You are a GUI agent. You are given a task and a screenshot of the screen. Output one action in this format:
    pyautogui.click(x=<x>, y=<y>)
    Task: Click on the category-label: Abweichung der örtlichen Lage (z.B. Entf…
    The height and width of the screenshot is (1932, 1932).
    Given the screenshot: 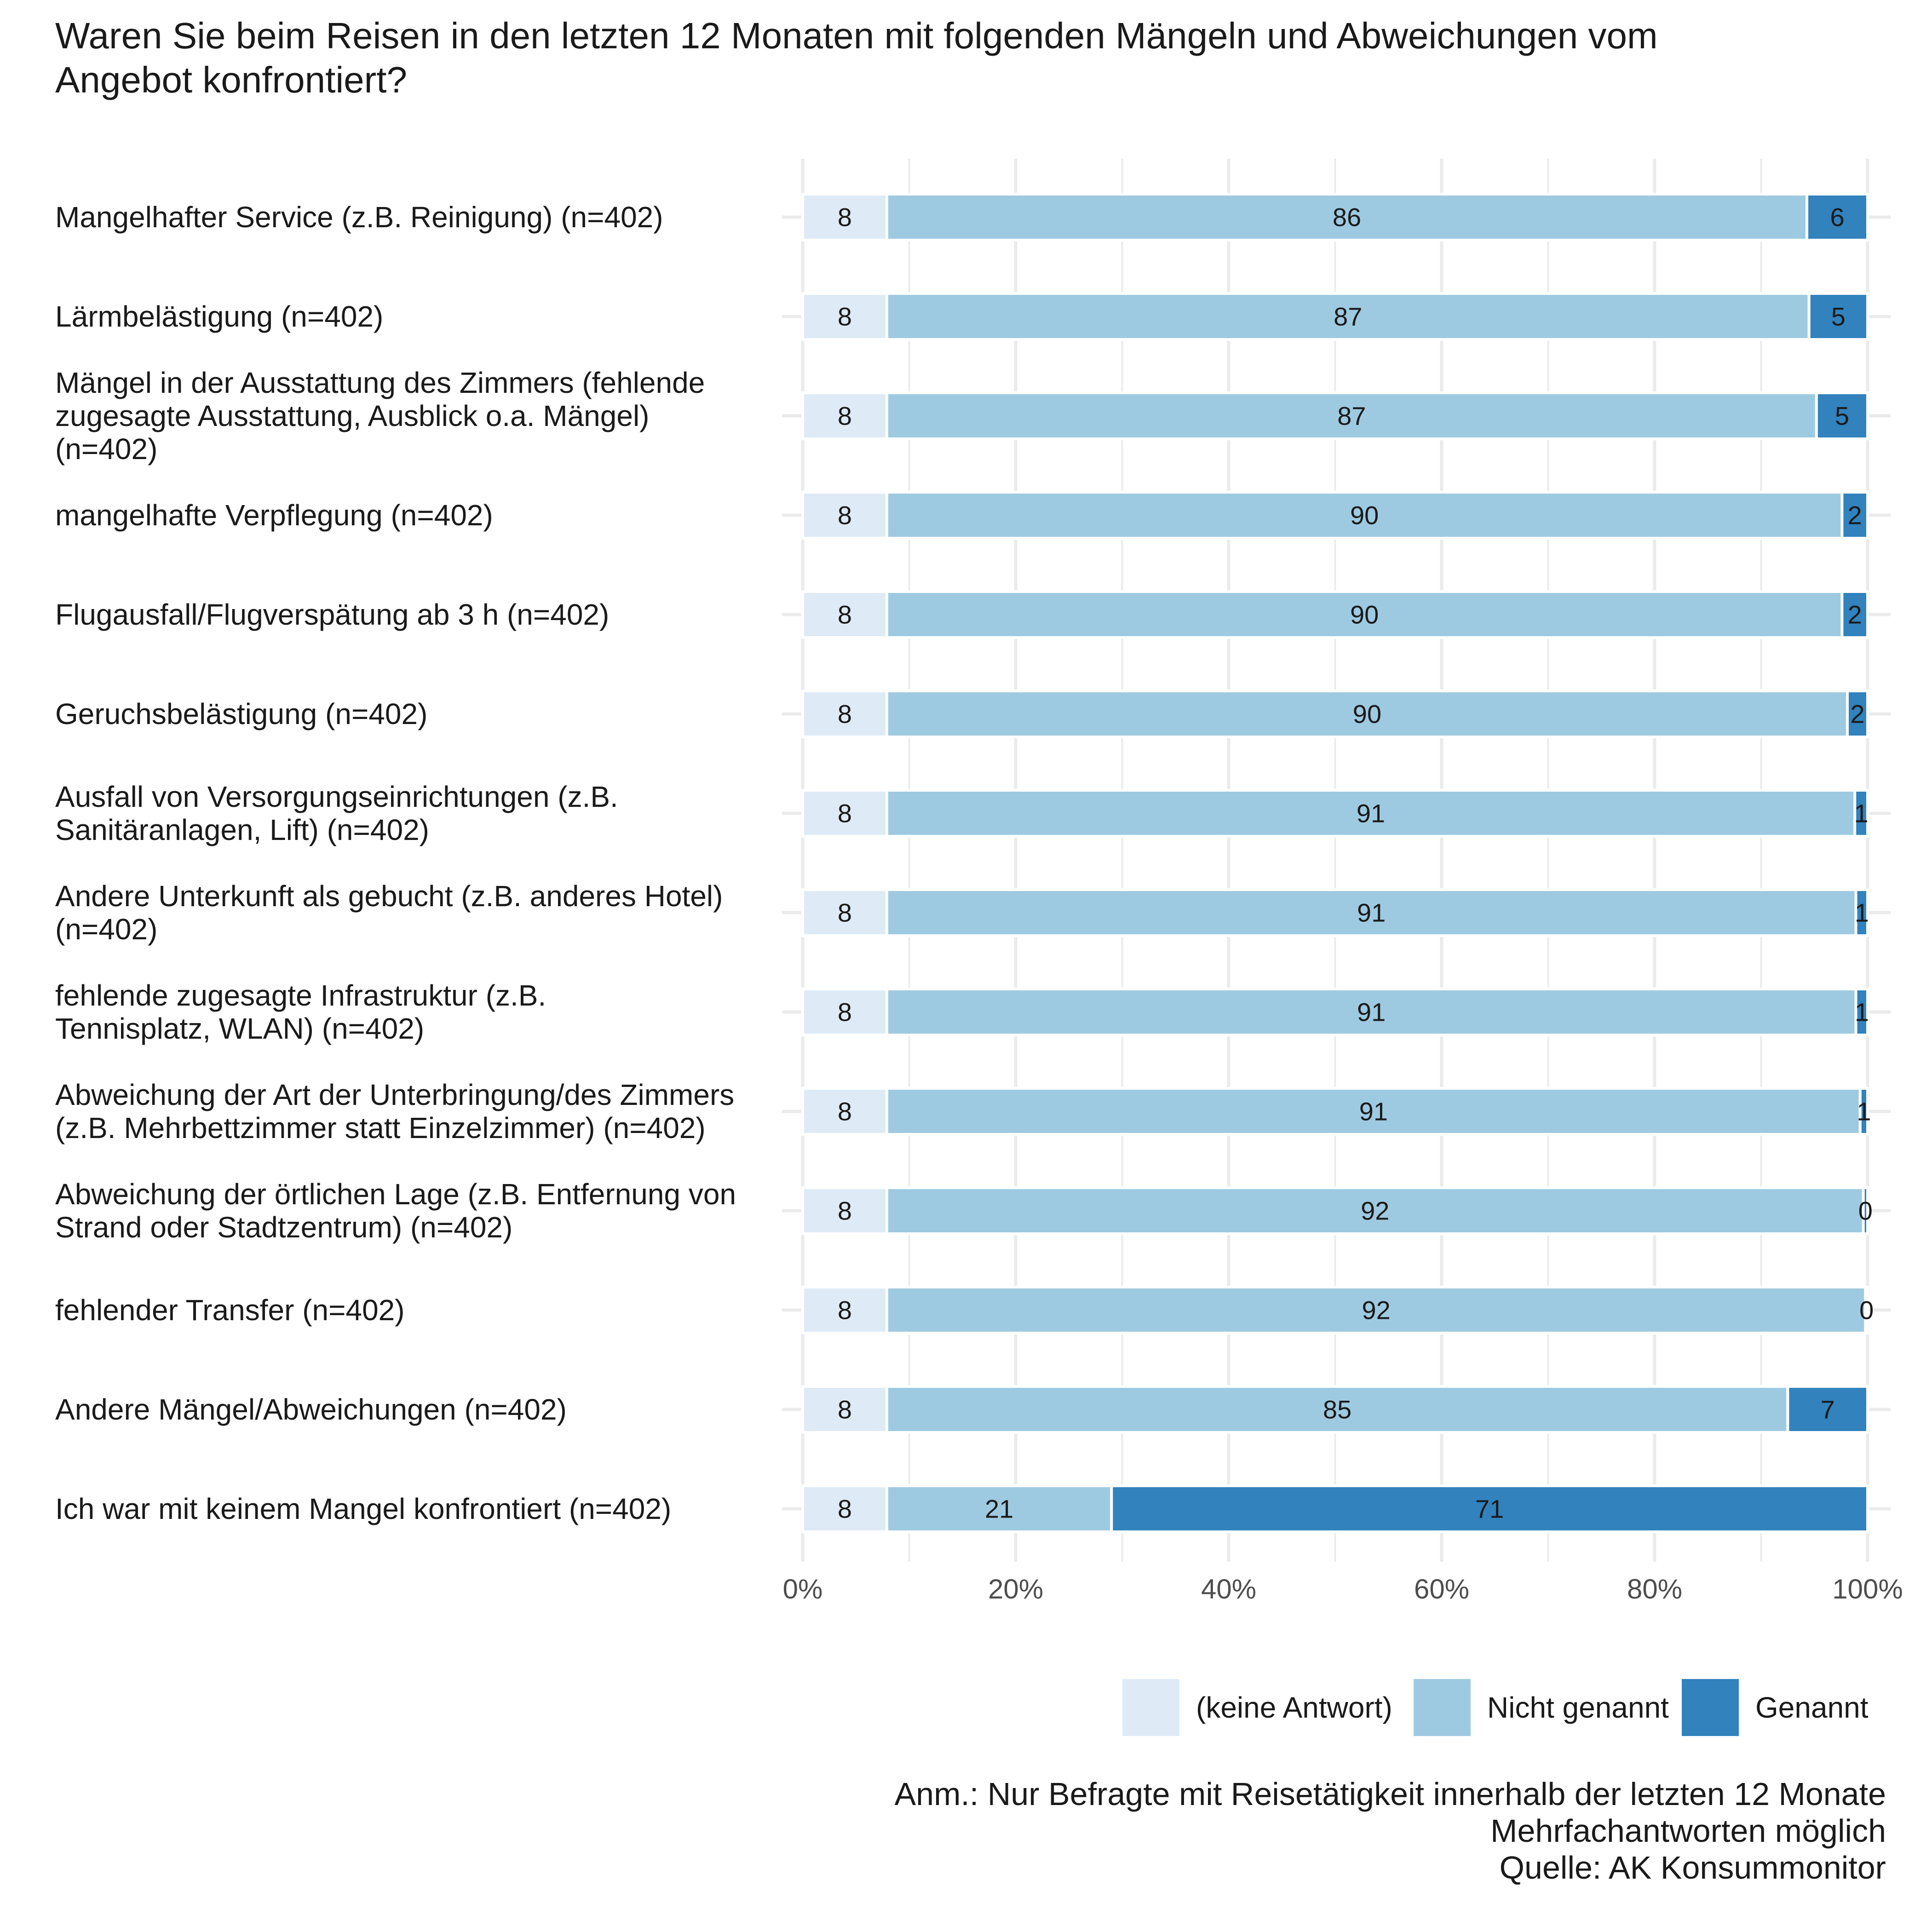 What is the action you would take?
    pyautogui.click(x=395, y=1211)
    